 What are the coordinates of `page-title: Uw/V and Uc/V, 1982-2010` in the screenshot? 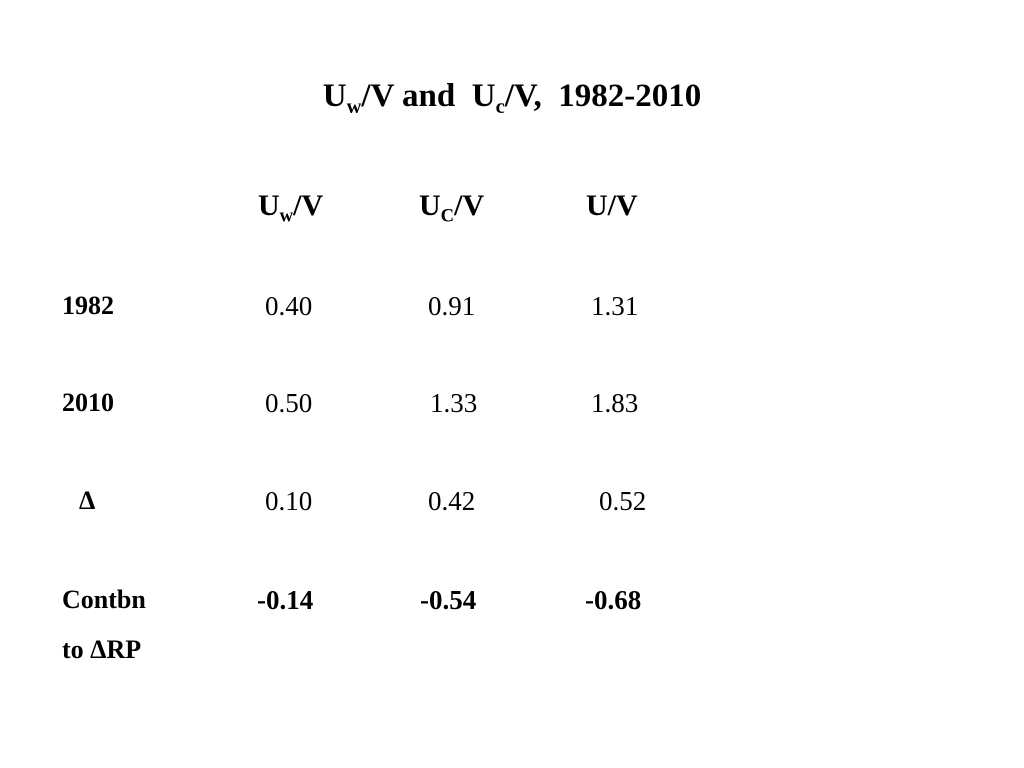 It's located at (512, 96).